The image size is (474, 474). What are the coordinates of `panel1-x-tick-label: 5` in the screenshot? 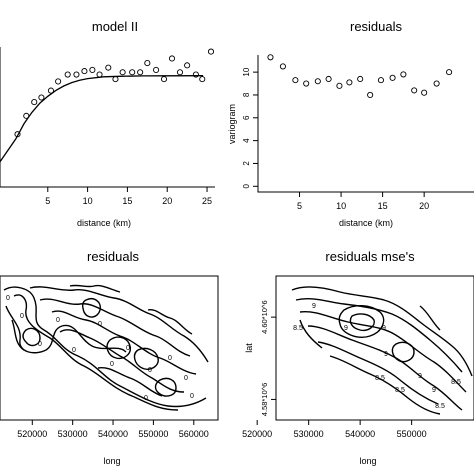 It's located at (47, 201).